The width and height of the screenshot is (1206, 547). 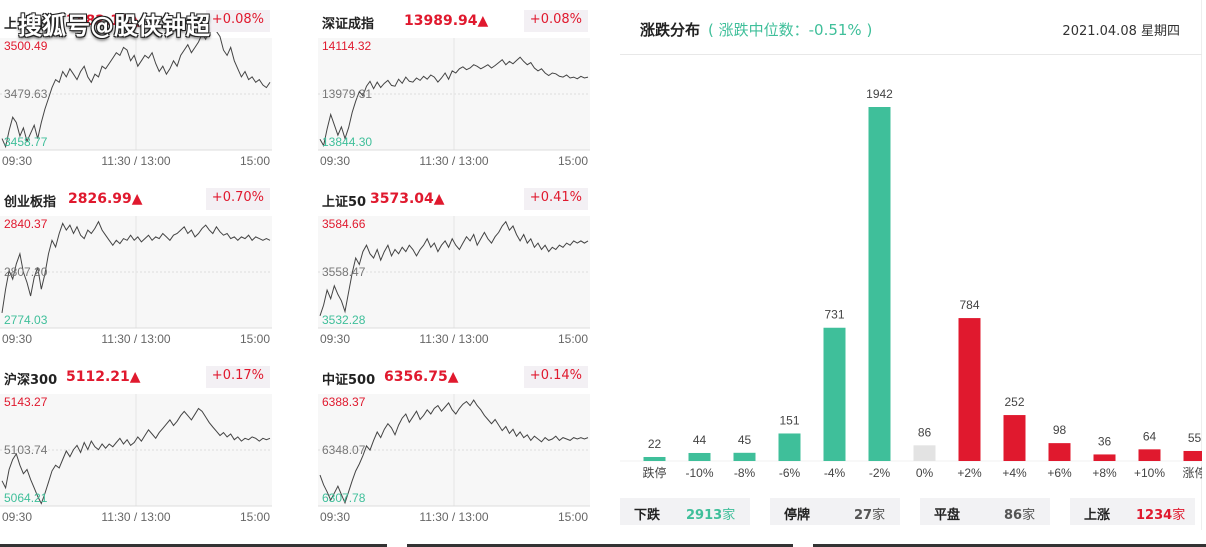 I want to click on index-header: 创业板指 2826.99▲ +0.70%, so click(x=136, y=199).